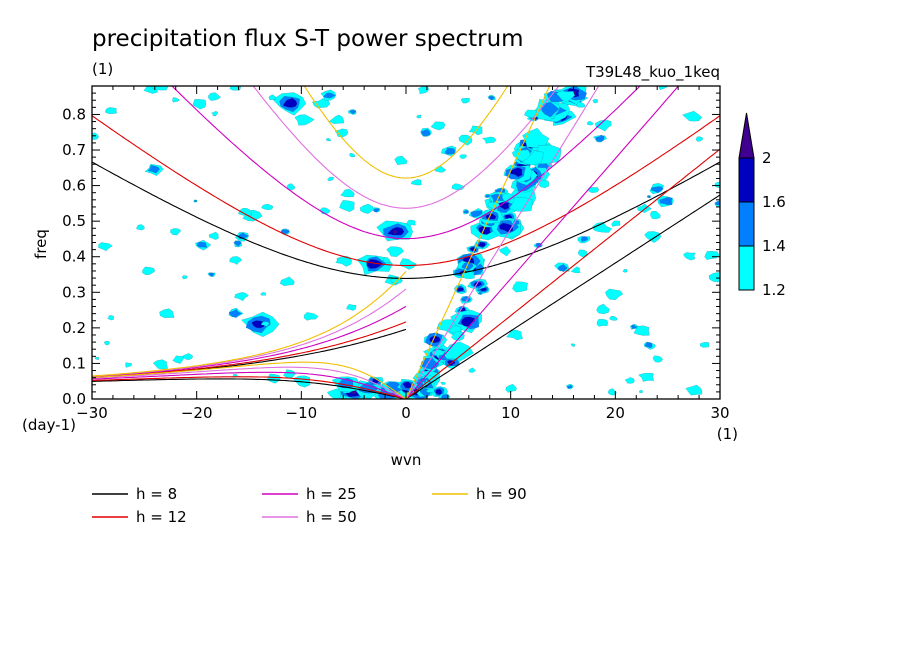  I want to click on chart-subtitle-left: (1), so click(102, 69).